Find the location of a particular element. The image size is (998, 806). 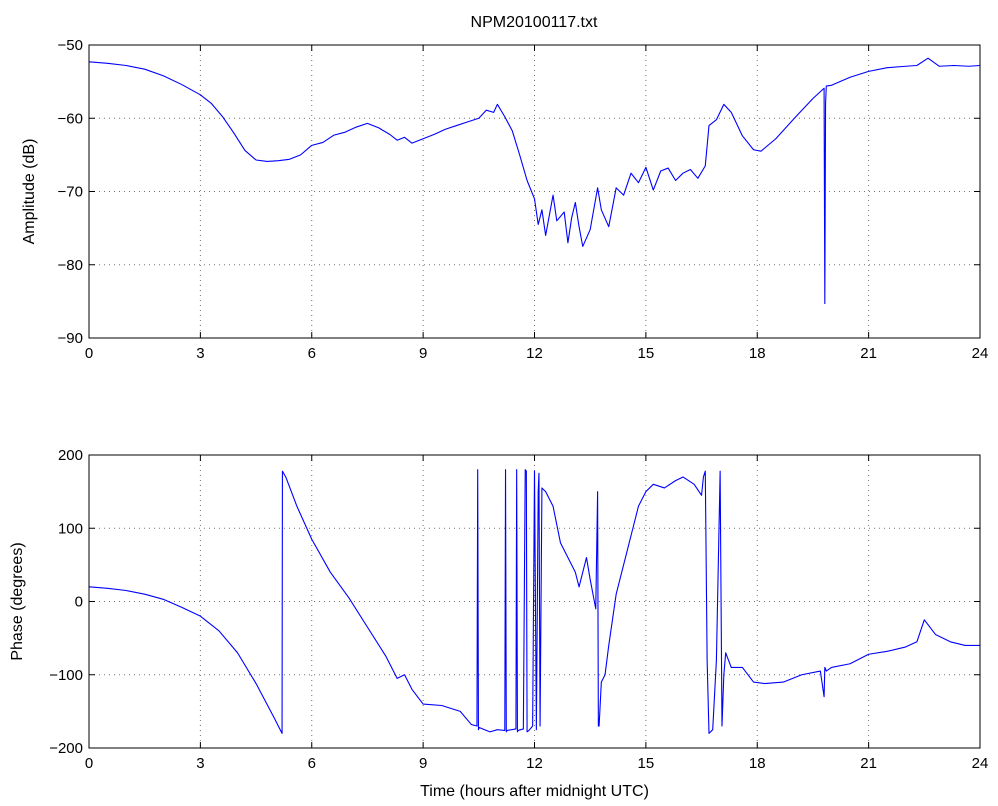

amplitude-y-tick-label: −60 is located at coordinates (70, 118).